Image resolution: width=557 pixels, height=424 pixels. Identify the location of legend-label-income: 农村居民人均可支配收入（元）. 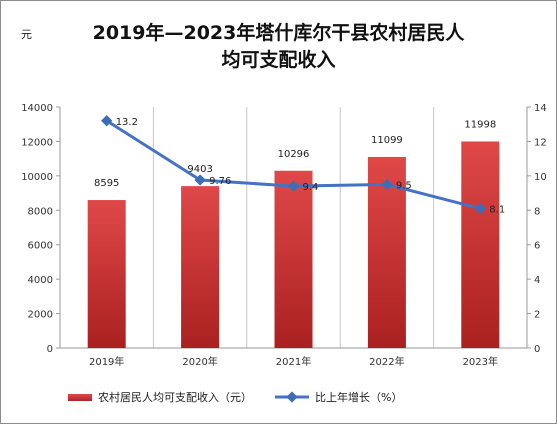
(175, 397).